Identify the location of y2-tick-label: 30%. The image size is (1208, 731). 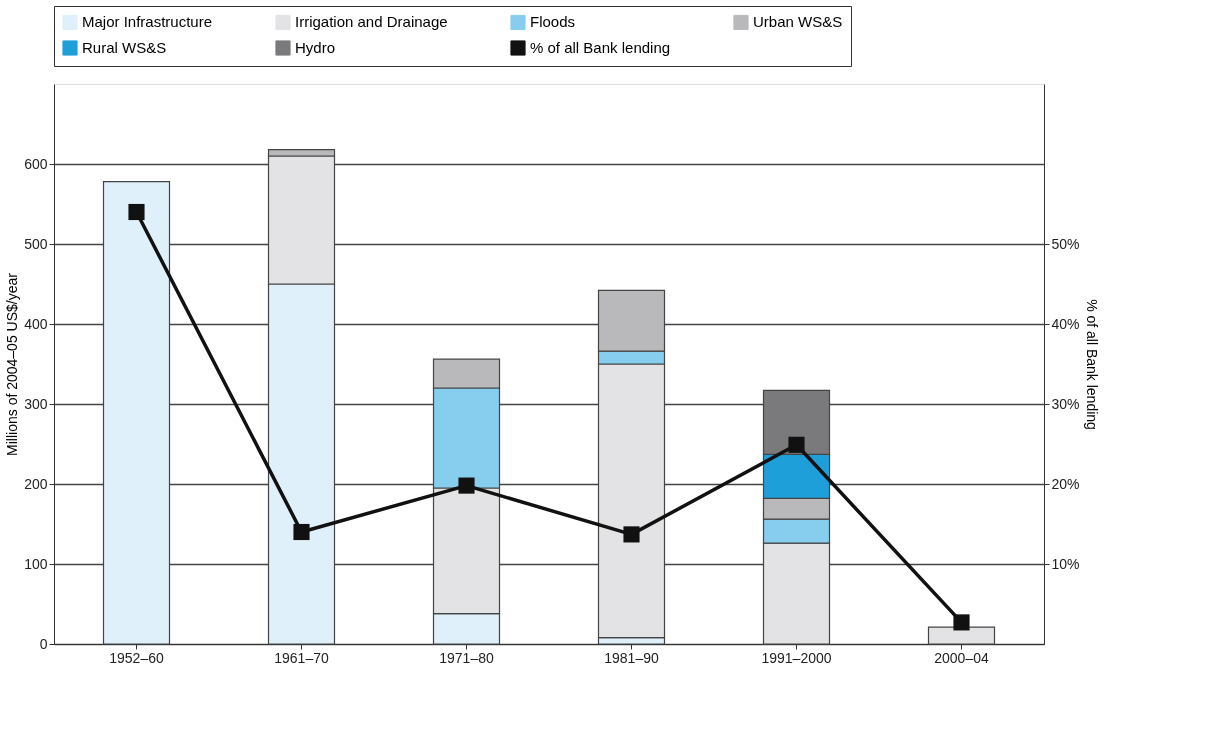
(1065, 403).